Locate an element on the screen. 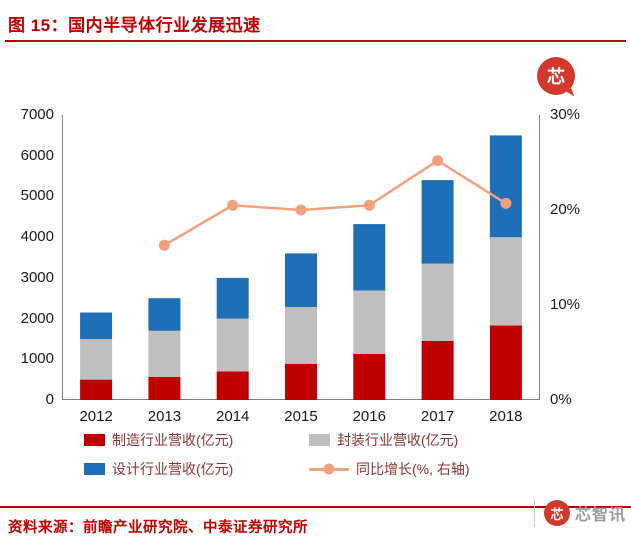  legend-line-swatch-icon is located at coordinates (329, 469).